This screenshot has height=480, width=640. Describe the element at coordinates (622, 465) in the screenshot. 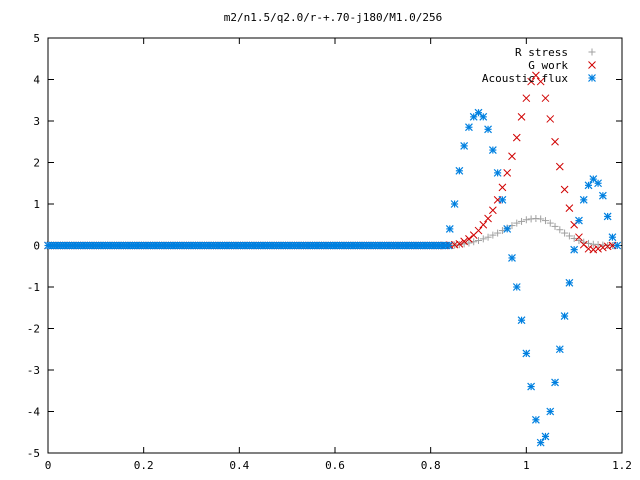

I see `x-tick-label: 1.2` at that location.